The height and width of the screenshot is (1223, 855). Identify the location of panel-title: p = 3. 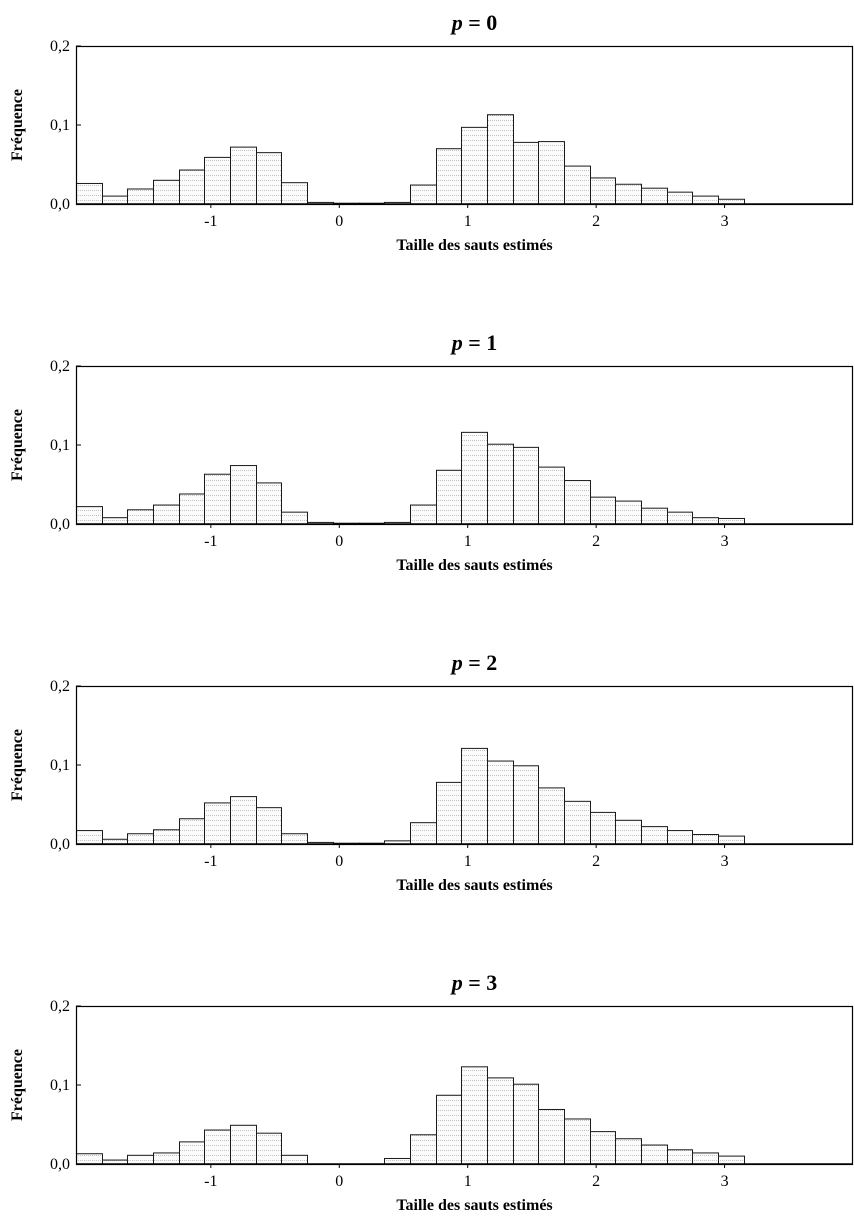
(474, 982).